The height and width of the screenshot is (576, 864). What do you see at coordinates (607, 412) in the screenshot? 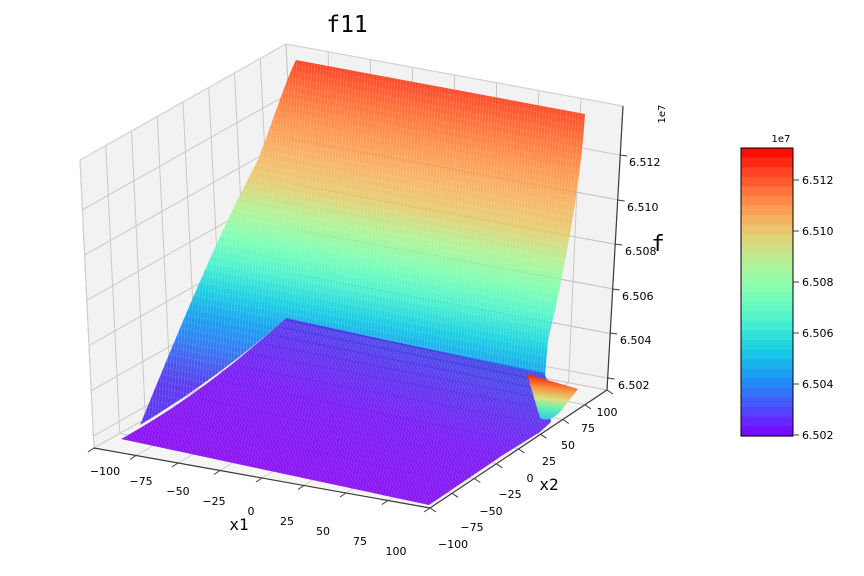
I see `x2-tick: 100` at bounding box center [607, 412].